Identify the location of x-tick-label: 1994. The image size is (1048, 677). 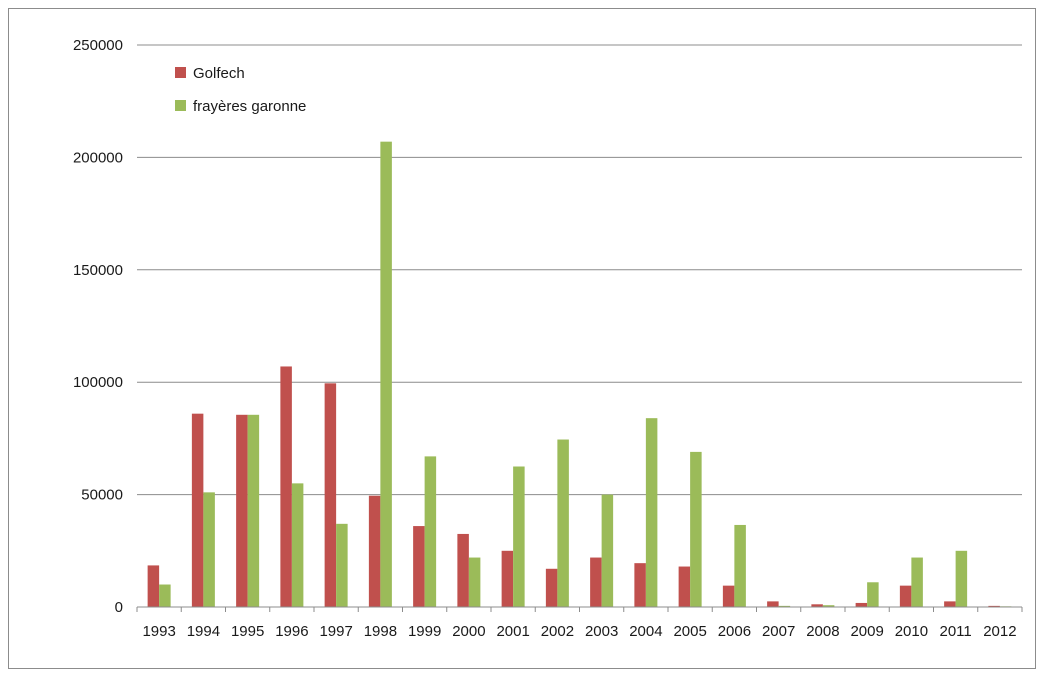
(203, 631).